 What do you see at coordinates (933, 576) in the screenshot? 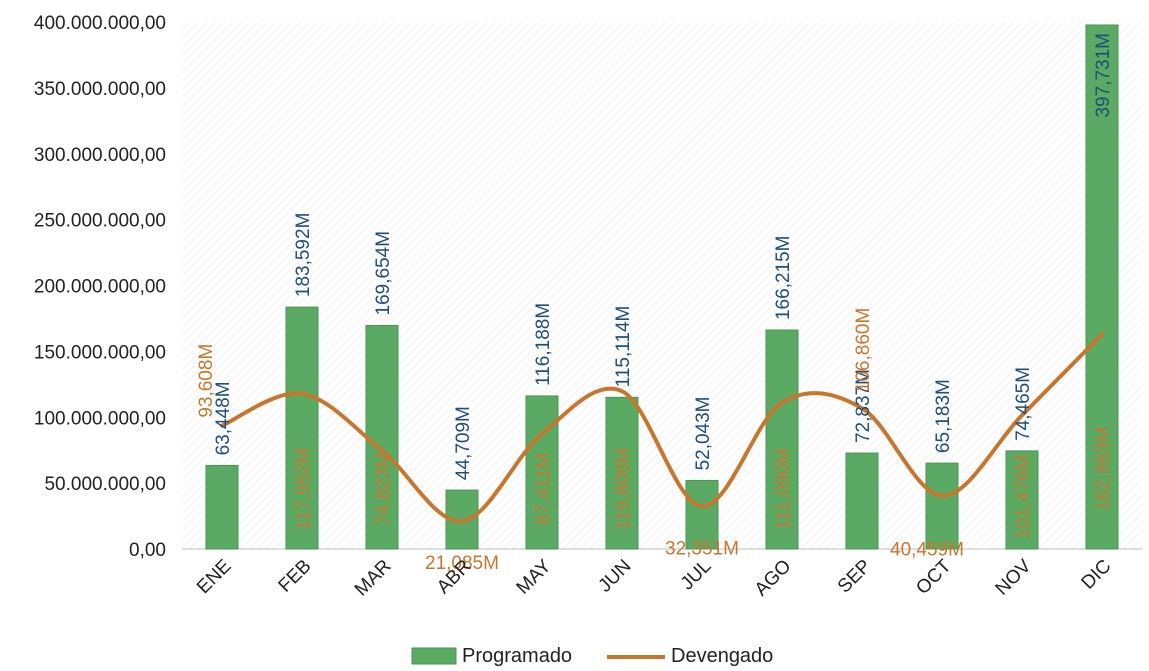
I see `x-tick-label: OCT` at bounding box center [933, 576].